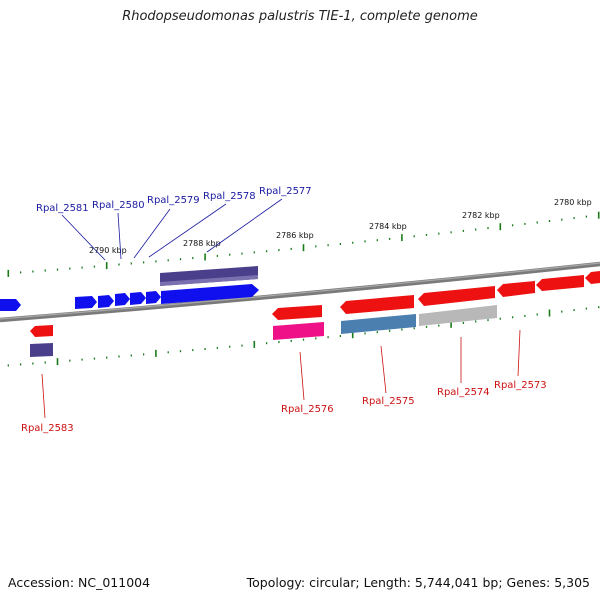 Image resolution: width=600 pixels, height=600 pixels. What do you see at coordinates (129, 288) in the screenshot?
I see `forward-genes` at bounding box center [129, 288].